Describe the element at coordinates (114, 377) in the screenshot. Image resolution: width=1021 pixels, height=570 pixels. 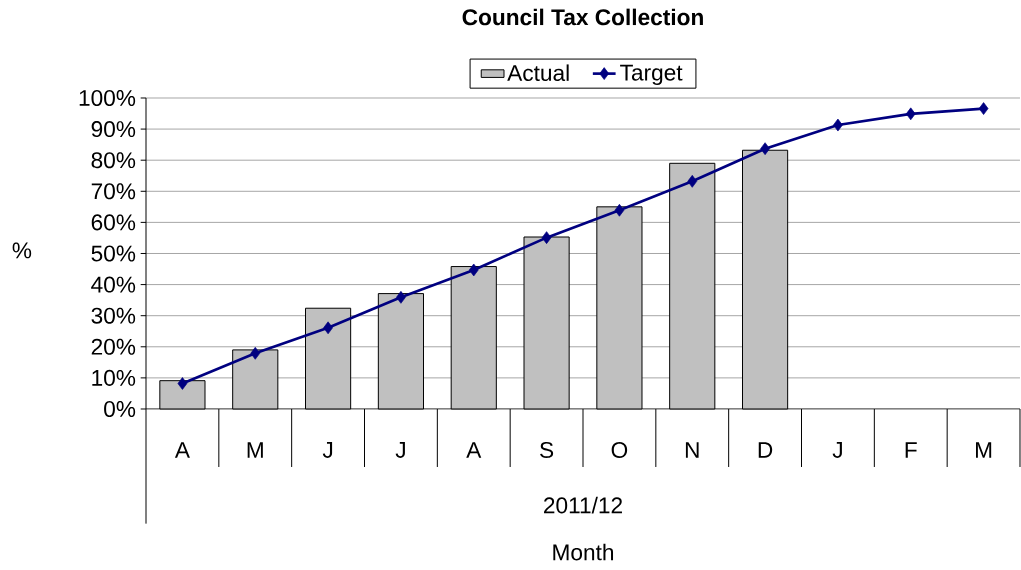
I see `y-tick-label: 10%` at that location.